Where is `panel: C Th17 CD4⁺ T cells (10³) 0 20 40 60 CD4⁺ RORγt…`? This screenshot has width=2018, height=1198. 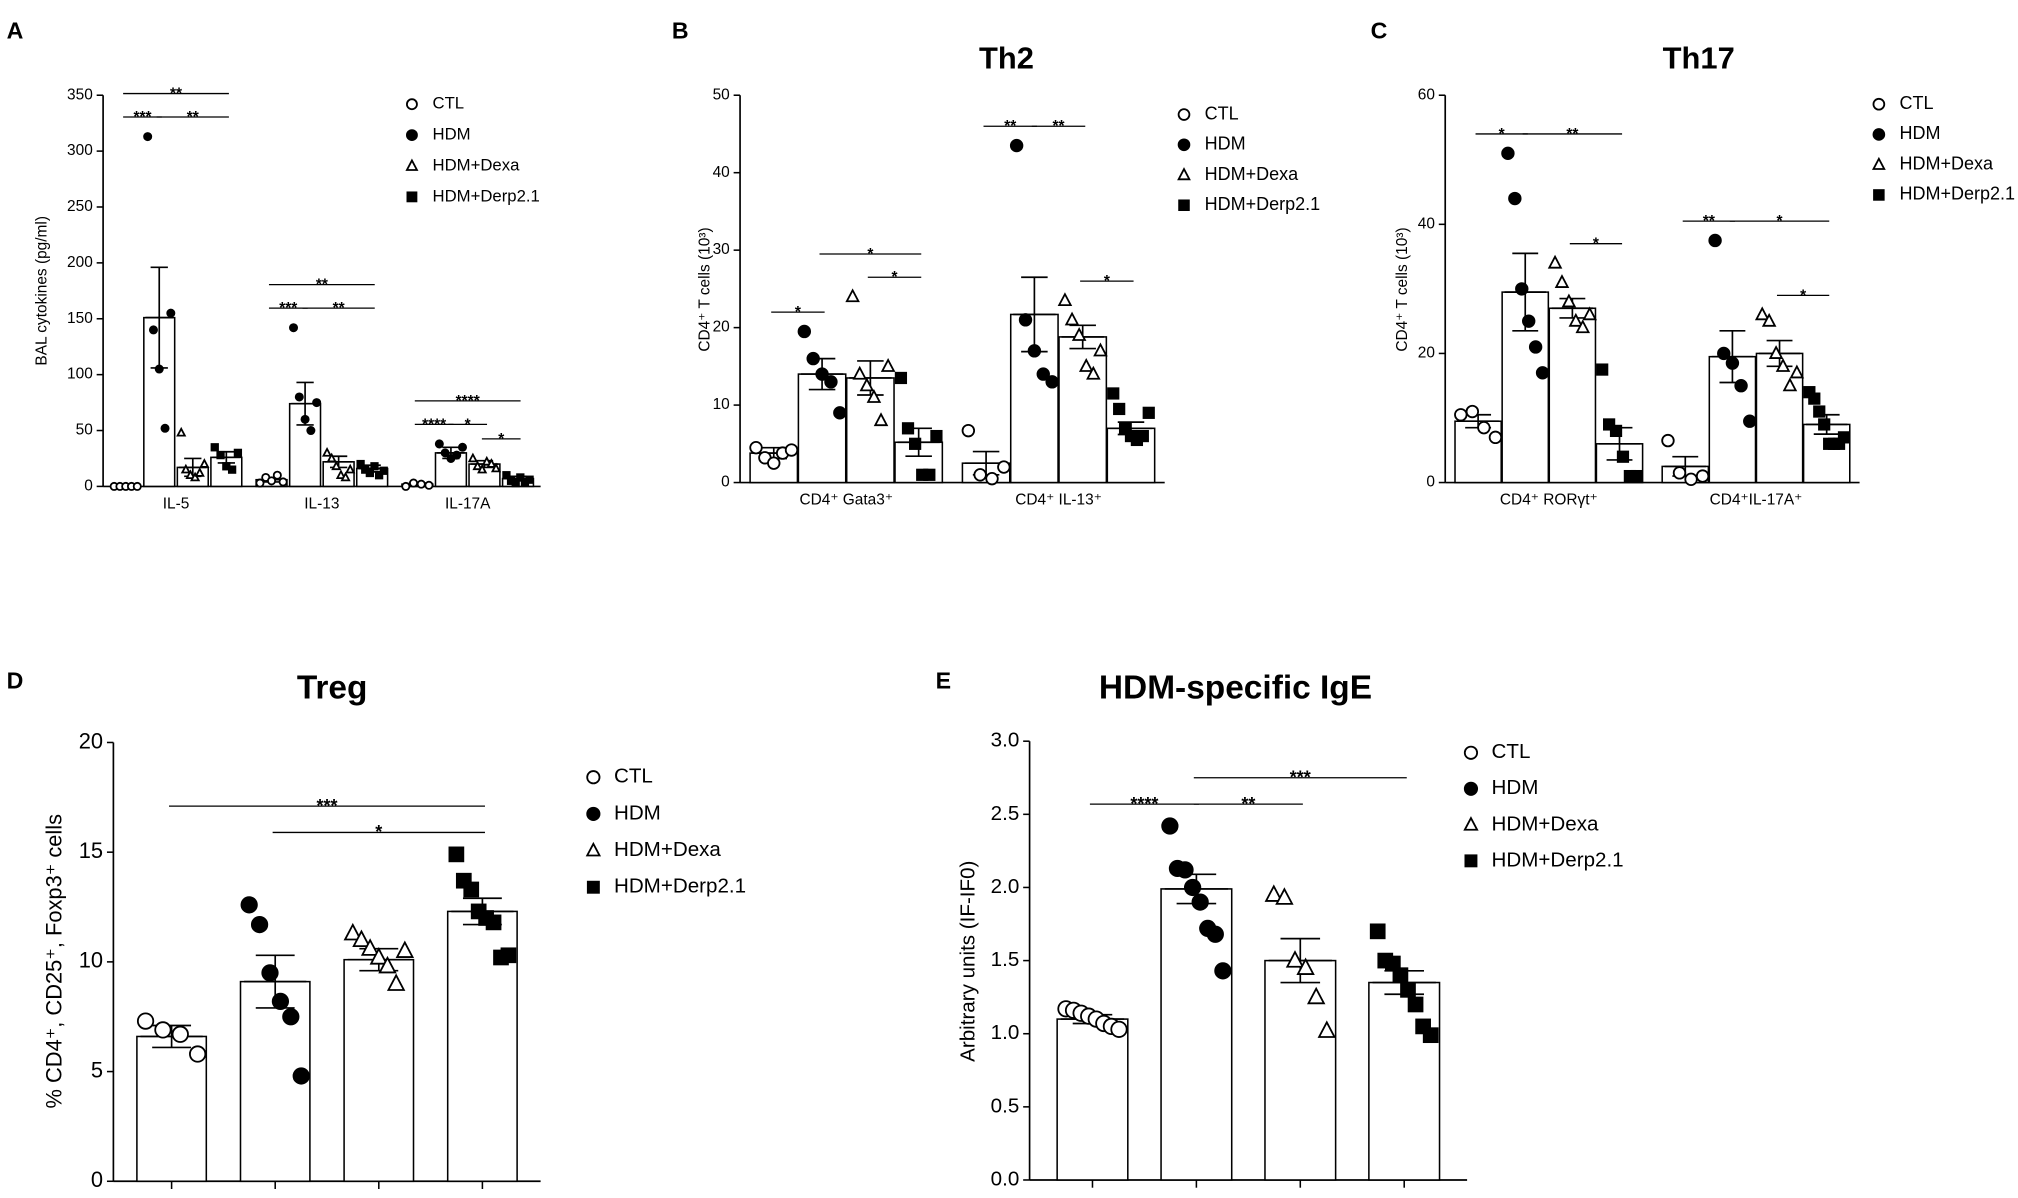 panel: C Th17 CD4⁺ T cells (10³) 0 20 40 60 CD4⁺ RORγt… is located at coordinates (1693, 263).